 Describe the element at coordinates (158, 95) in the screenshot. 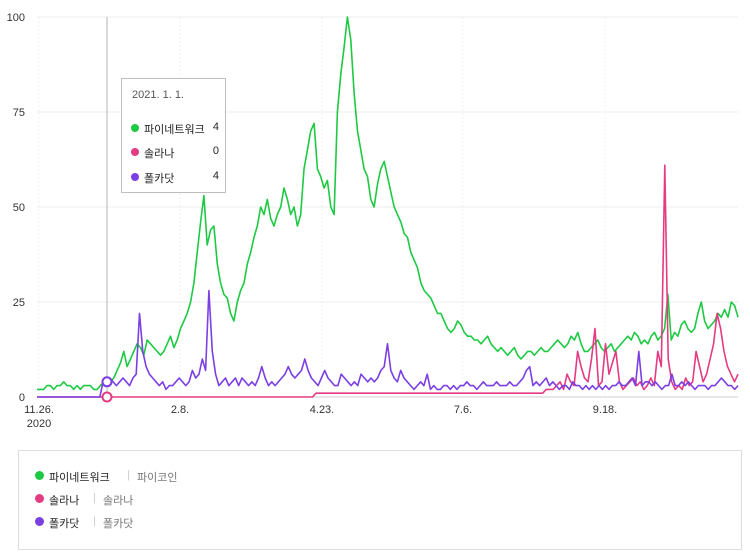

I see `tooltip-date: 2021. 1. 1.` at that location.